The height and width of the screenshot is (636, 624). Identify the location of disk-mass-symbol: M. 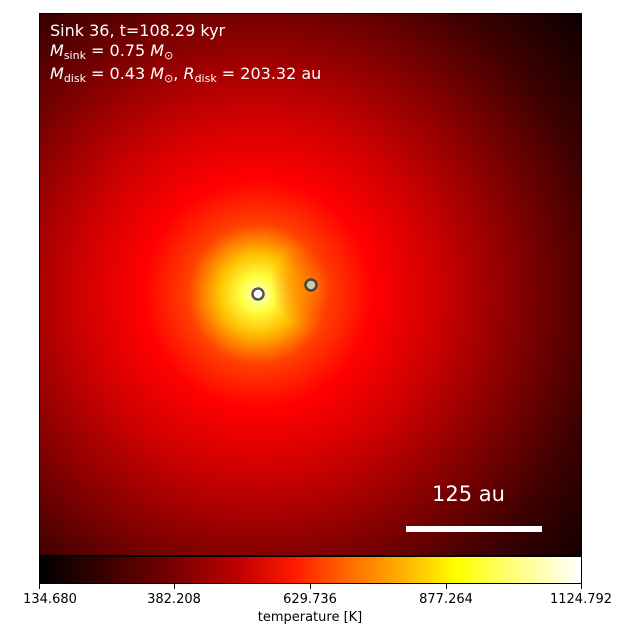
(57, 73).